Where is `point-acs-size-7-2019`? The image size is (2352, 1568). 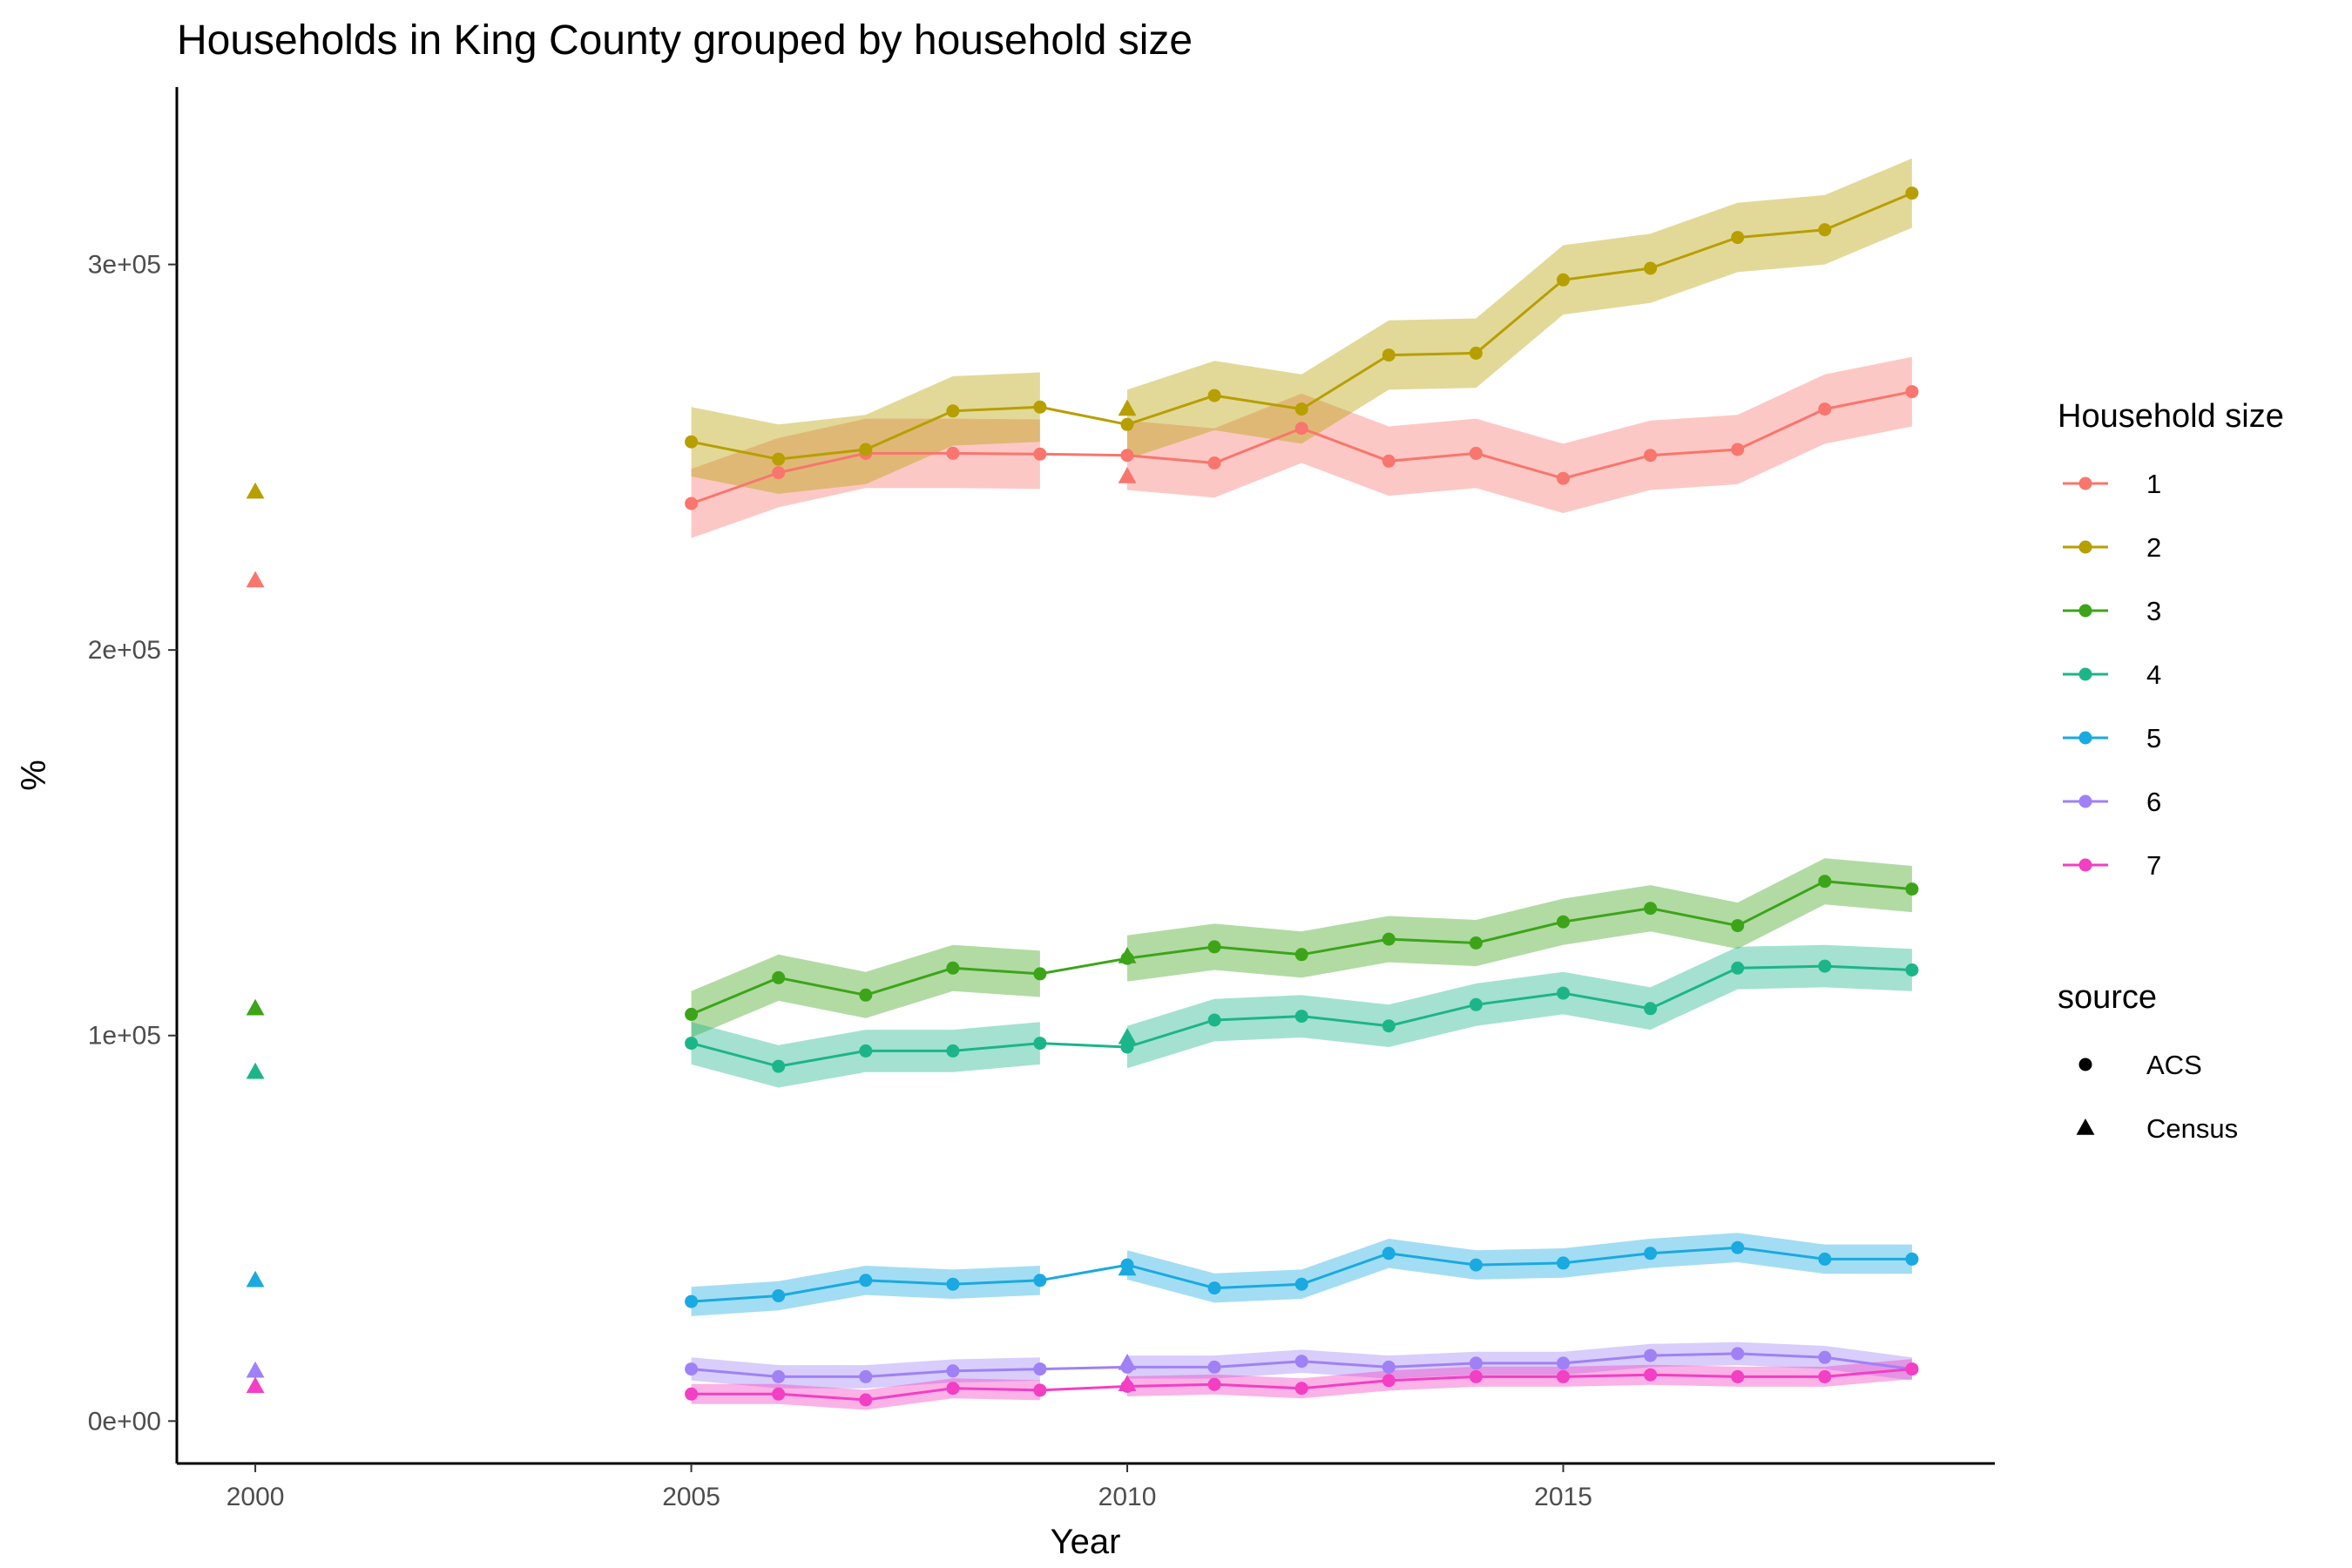
point-acs-size-7-2019 is located at coordinates (1912, 1369).